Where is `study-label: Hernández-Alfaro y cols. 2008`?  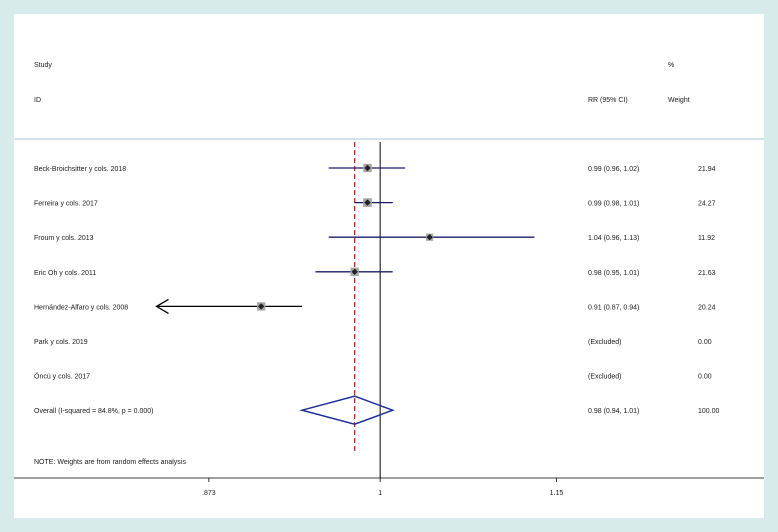 study-label: Hernández-Alfaro y cols. 2008 is located at coordinates (81, 307).